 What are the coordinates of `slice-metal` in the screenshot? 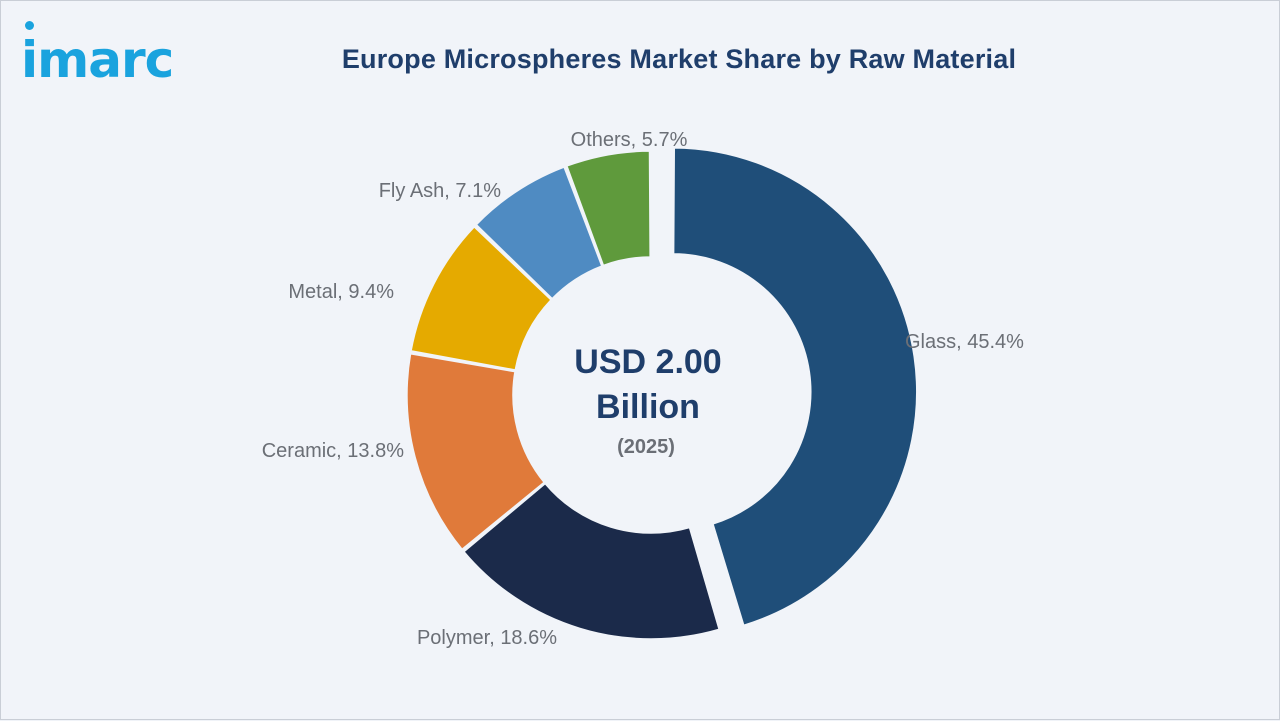 It's located at (481, 298).